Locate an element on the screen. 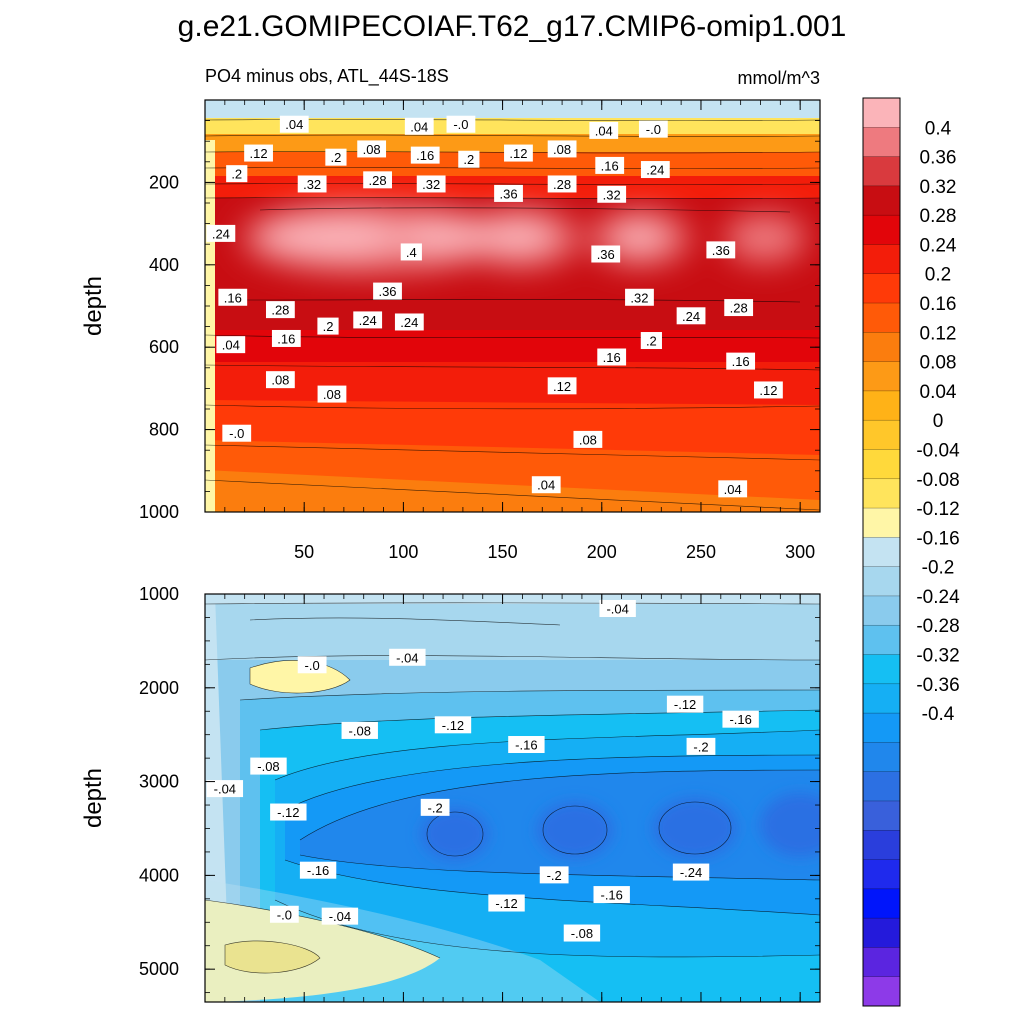  units-label: mmol/m^3 is located at coordinates (779, 78).